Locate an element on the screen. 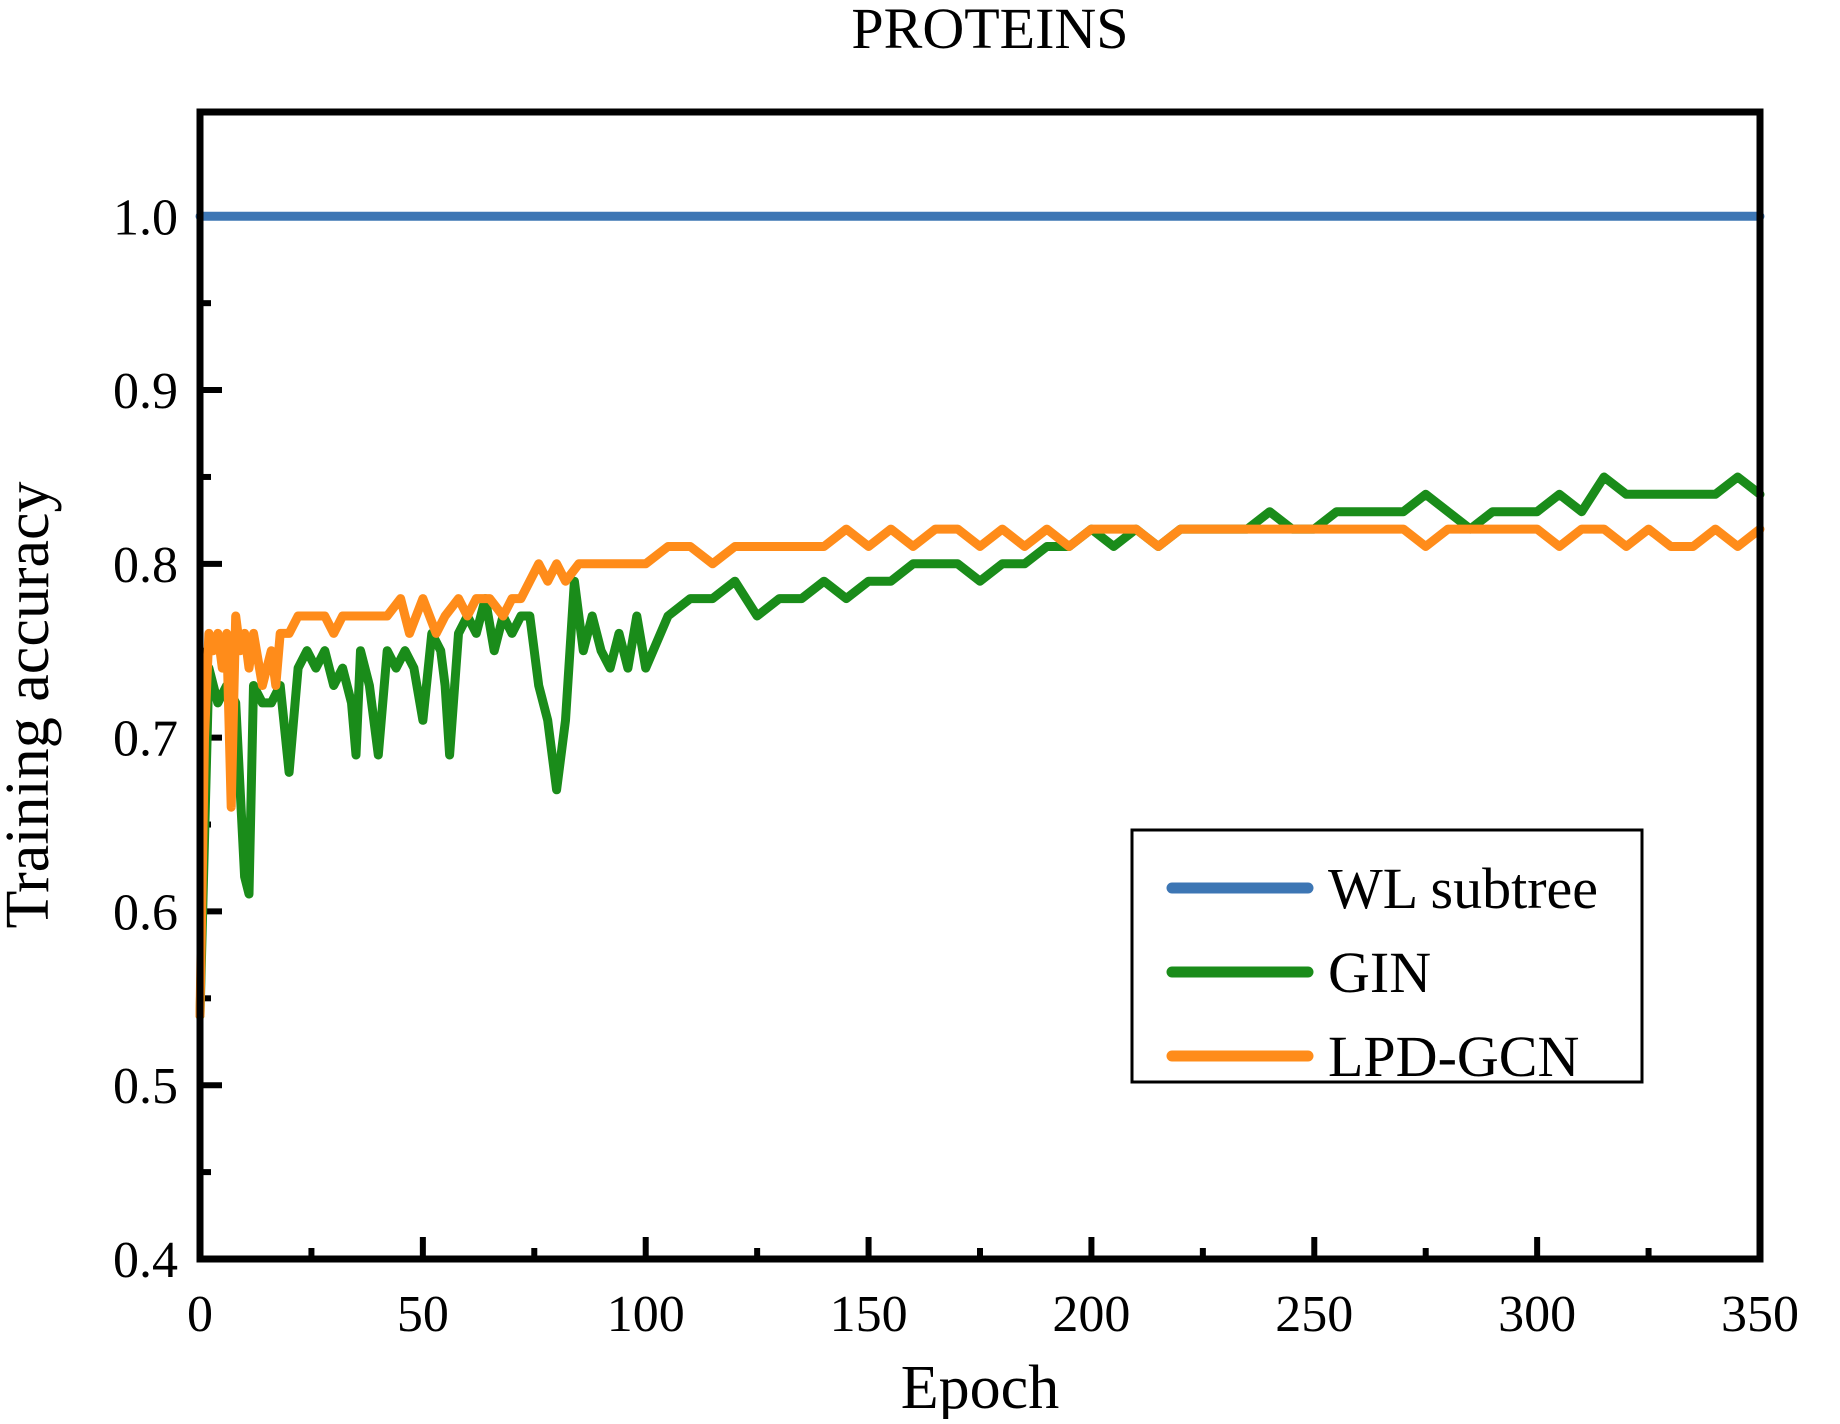  y-axis-ticks: 0.4 0.5 0.6 0.7 0.8 0.9 1.0 is located at coordinates (167, 739).